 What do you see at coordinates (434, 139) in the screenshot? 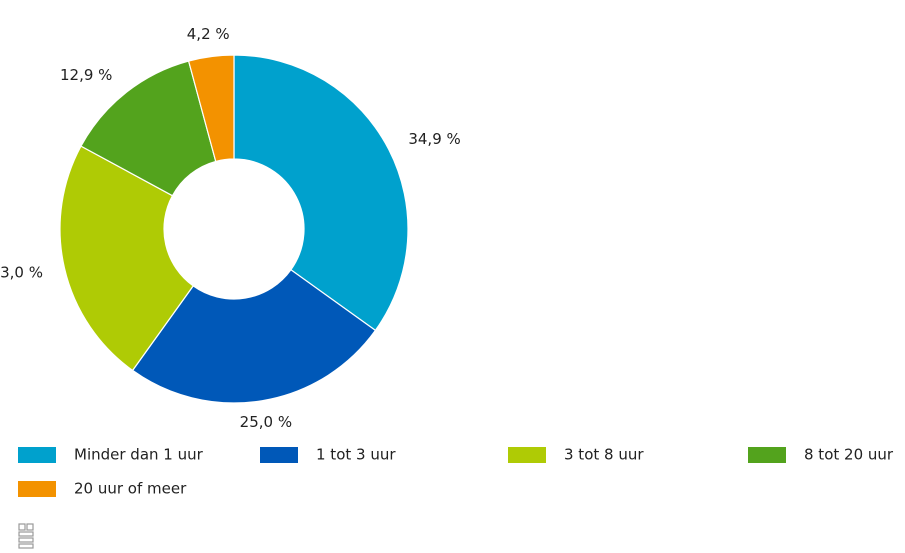
I see `data-label: 34,9 %` at bounding box center [434, 139].